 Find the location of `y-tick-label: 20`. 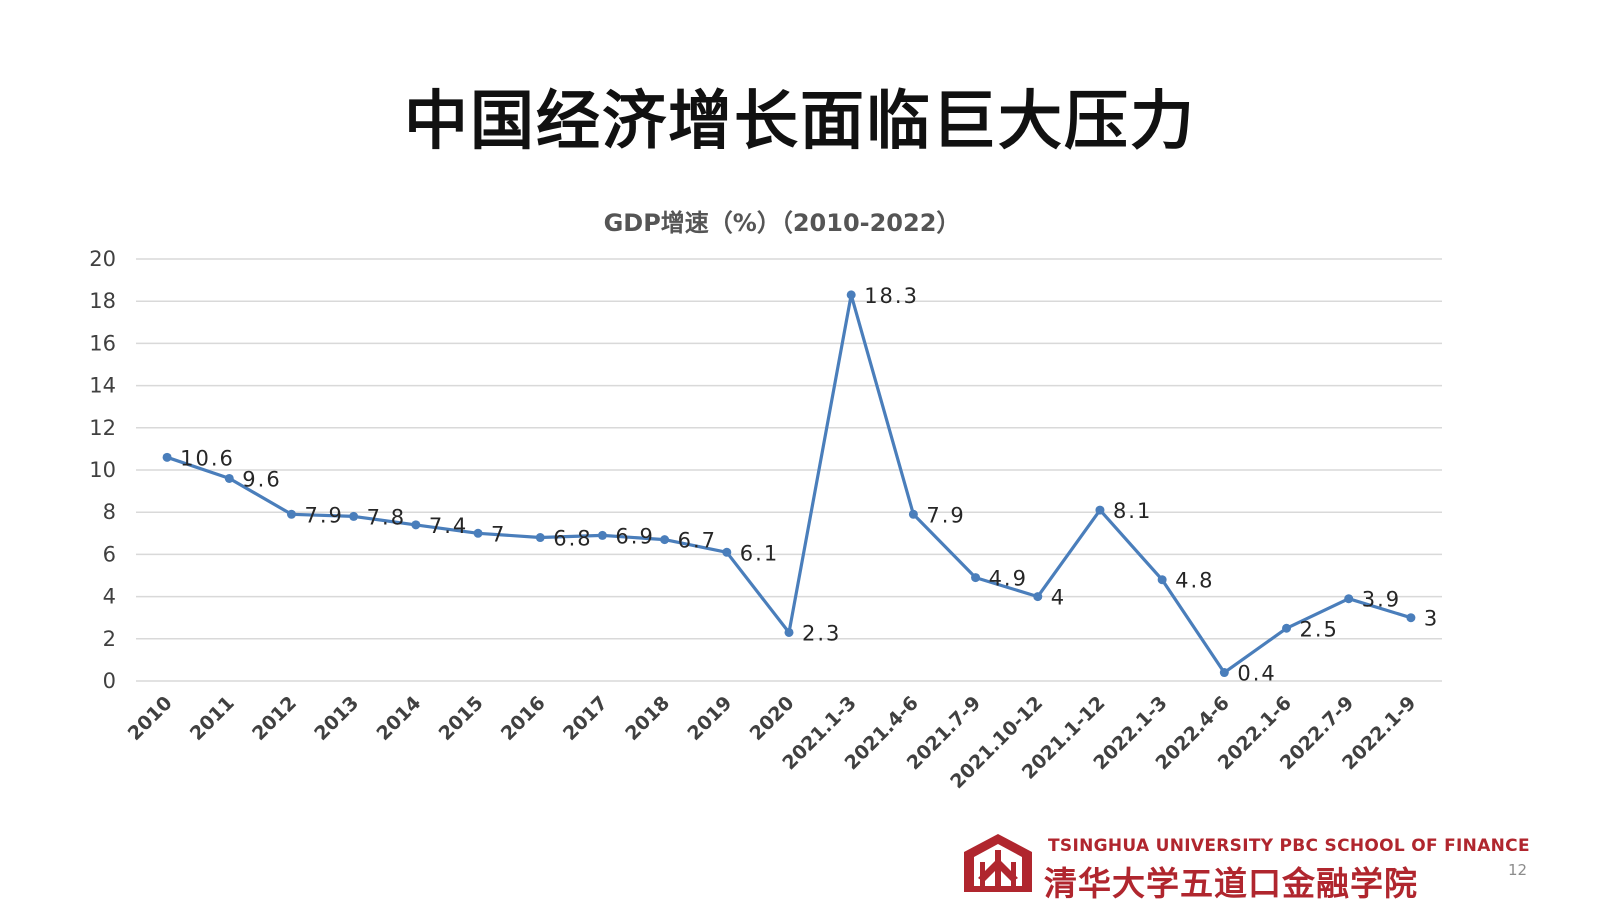

y-tick-label: 20 is located at coordinates (102, 259).